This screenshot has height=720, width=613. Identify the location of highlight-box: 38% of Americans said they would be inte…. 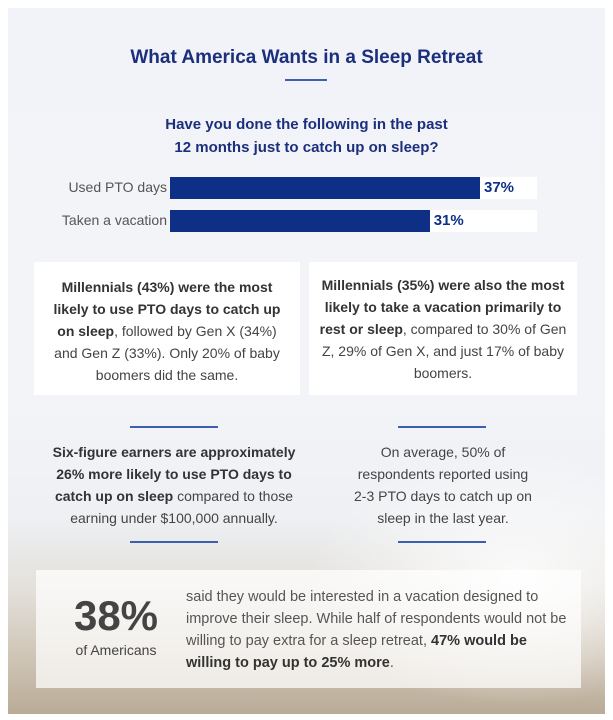
(308, 629).